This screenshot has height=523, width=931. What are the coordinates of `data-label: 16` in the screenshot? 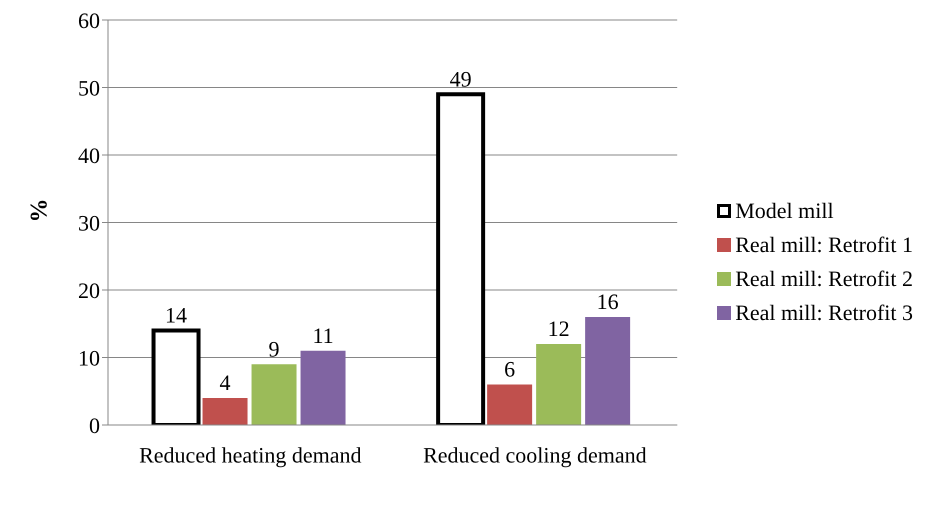 It's located at (607, 301).